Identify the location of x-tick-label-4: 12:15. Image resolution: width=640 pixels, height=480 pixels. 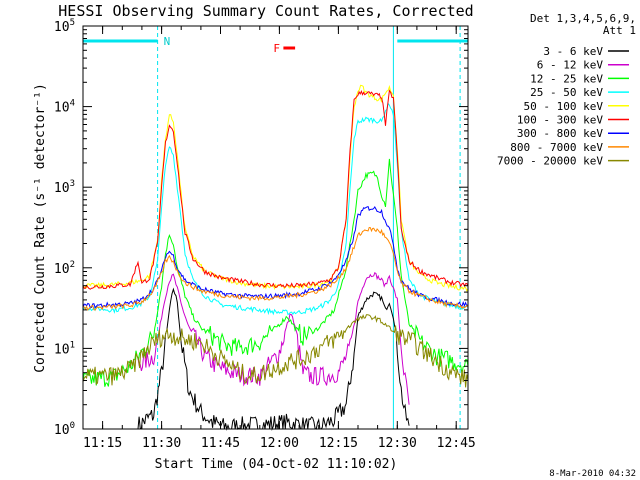
(338, 443).